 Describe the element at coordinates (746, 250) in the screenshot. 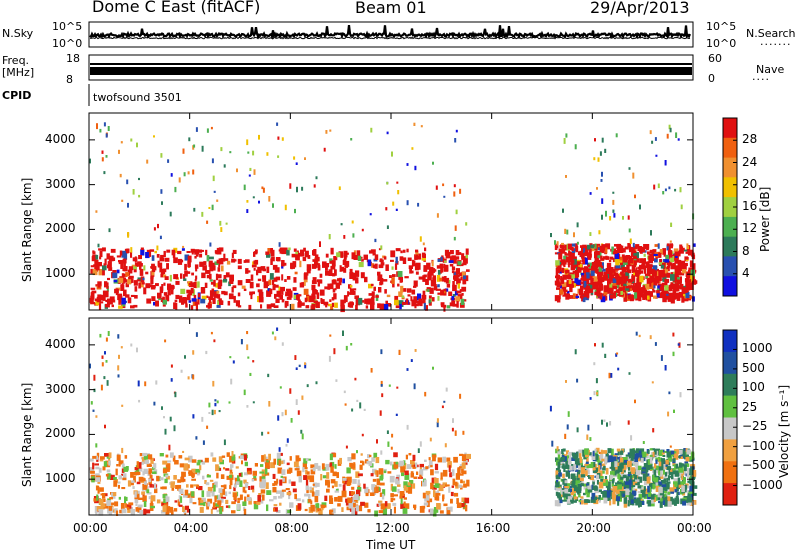

I see `colorbar-tick-label: 8` at that location.